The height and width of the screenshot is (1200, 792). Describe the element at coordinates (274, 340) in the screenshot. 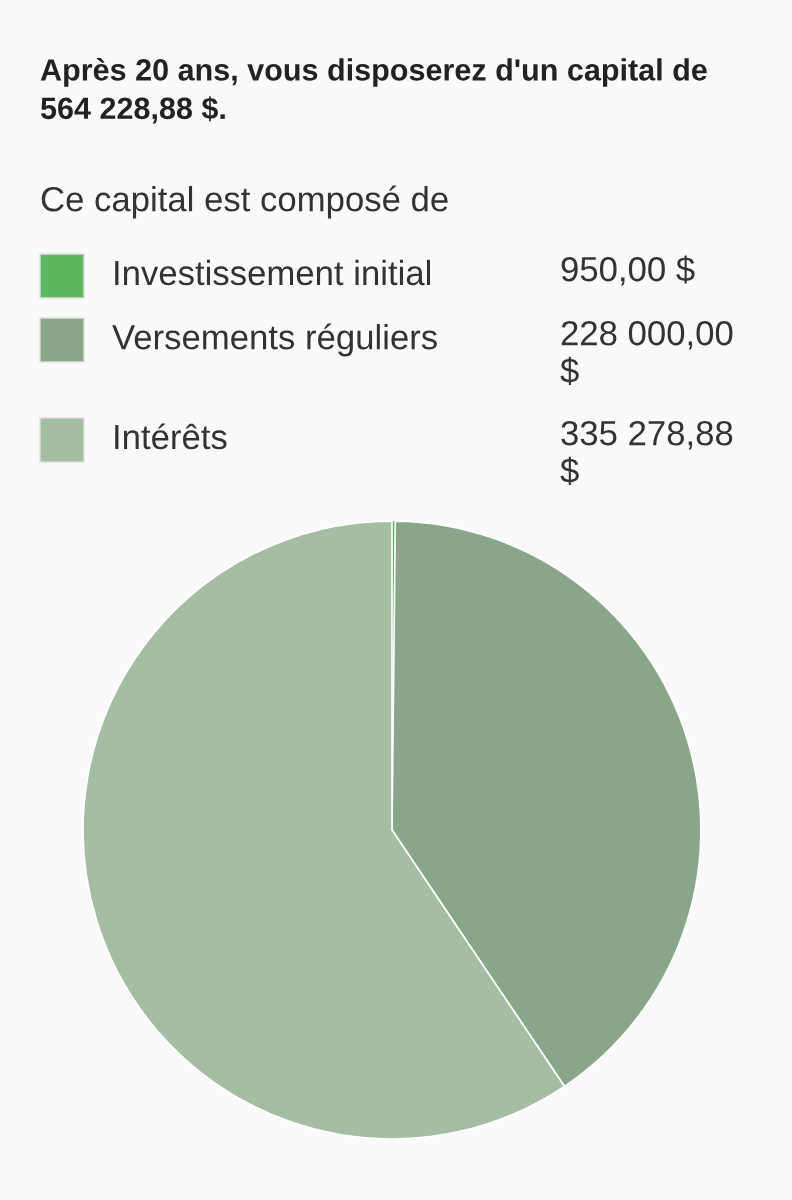

I see `legend-label: Versements réguliers` at that location.